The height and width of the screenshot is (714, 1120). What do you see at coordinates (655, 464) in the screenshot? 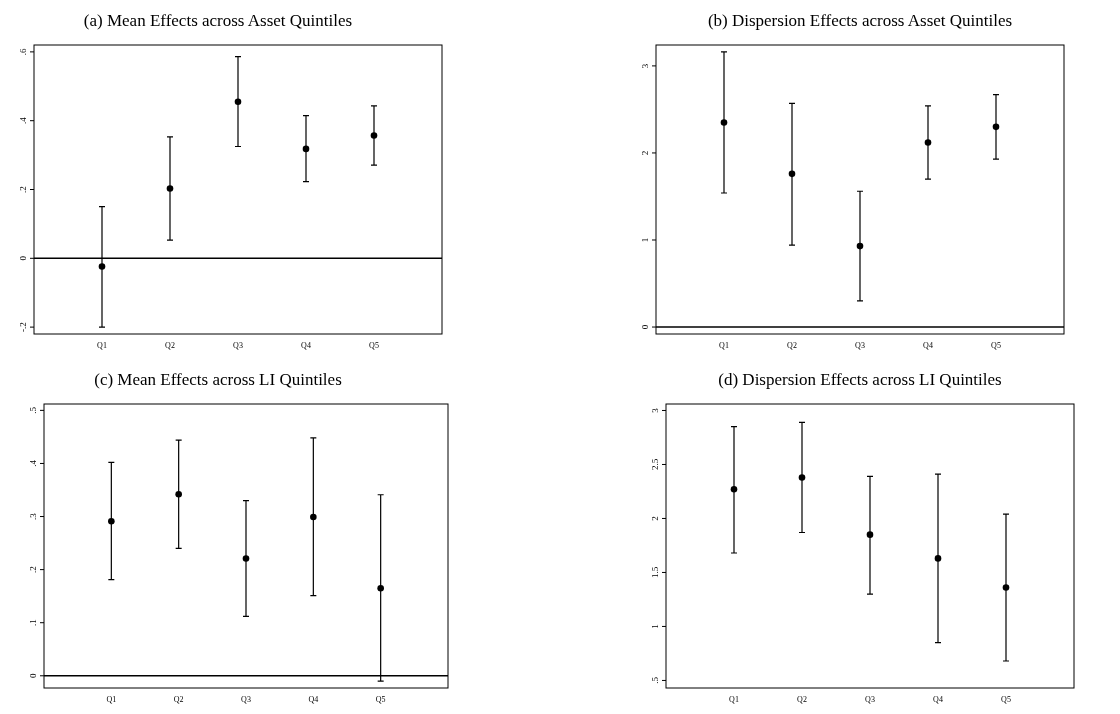
I see `y-tick-label: 2.5` at bounding box center [655, 464].